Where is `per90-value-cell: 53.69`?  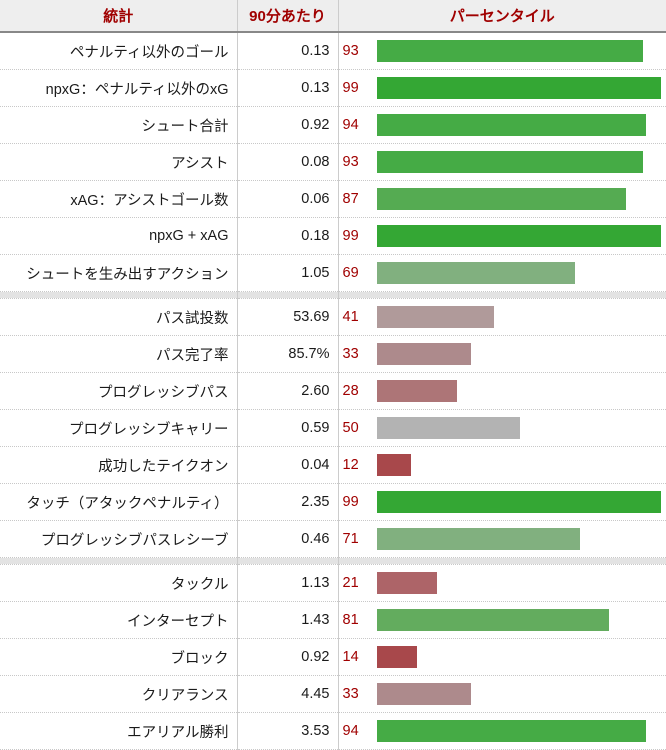
per90-value-cell: 53.69 is located at coordinates (287, 317).